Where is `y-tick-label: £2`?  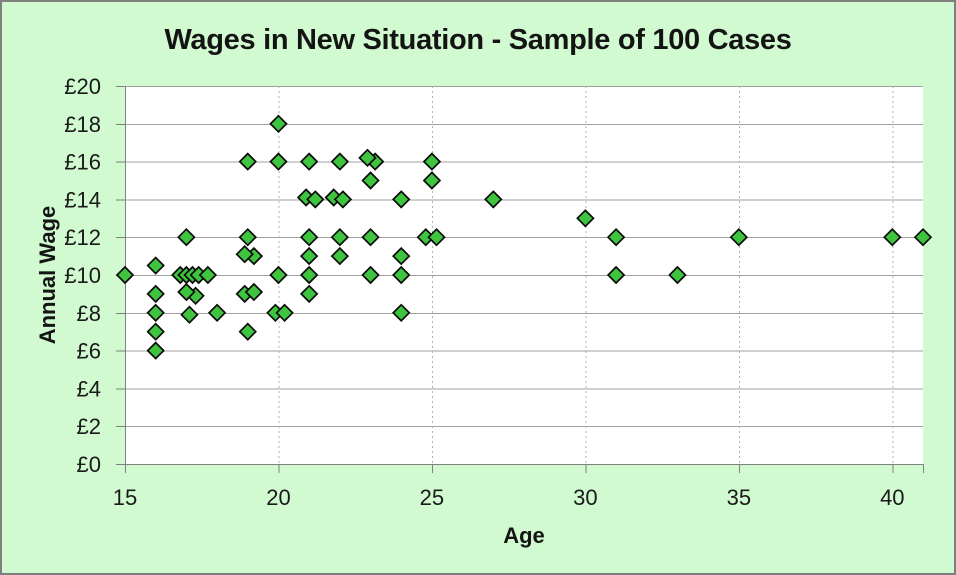
y-tick-label: £2 is located at coordinates (89, 426).